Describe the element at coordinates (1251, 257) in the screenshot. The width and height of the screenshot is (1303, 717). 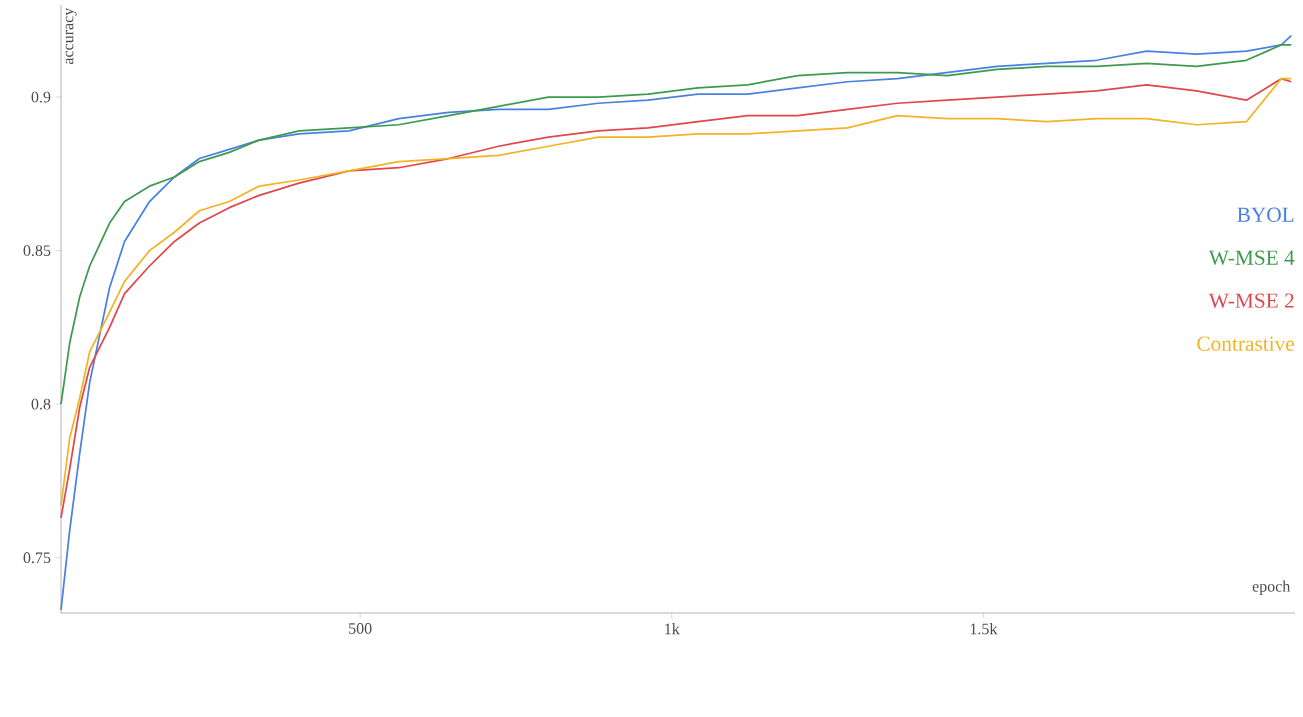
I see `text: W-MSE 4` at that location.